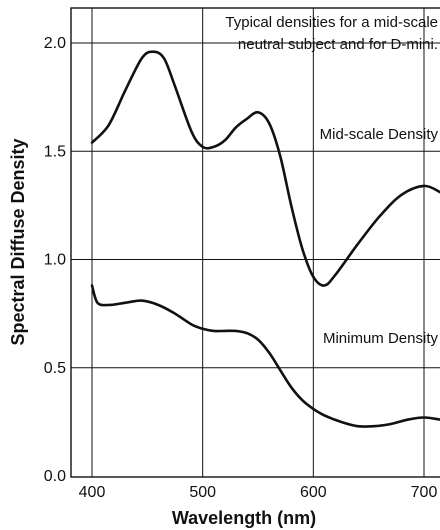 Image resolution: width=440 pixels, height=530 pixels. What do you see at coordinates (313, 492) in the screenshot?
I see `x-tick-label-600: 600` at bounding box center [313, 492].